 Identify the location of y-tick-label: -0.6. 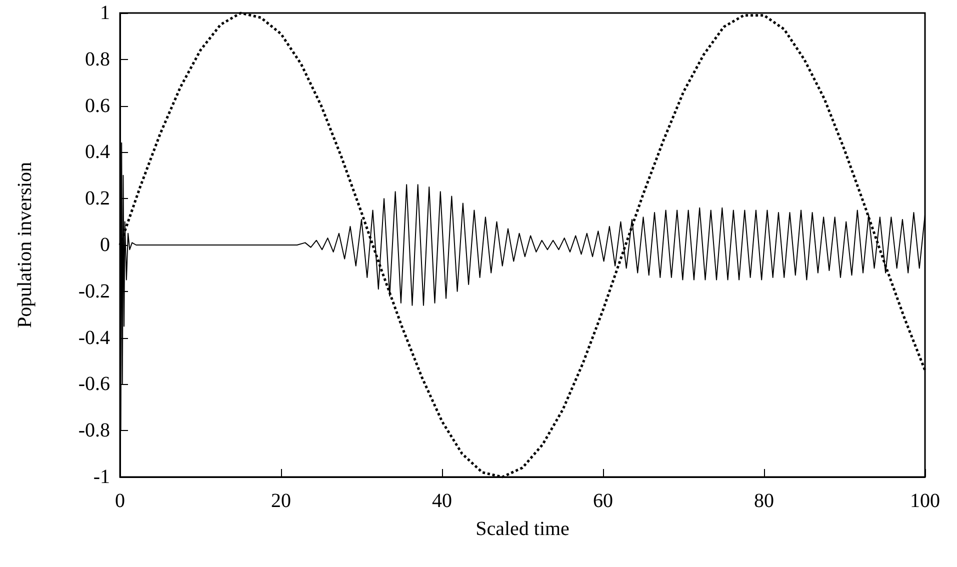
(94, 384).